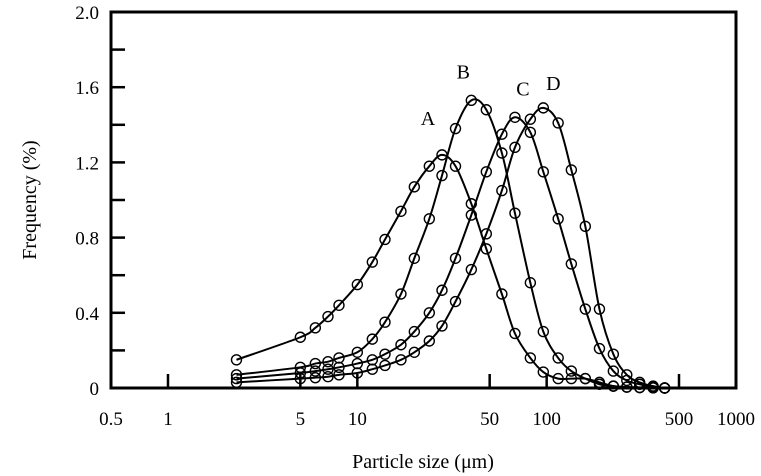  I want to click on x-tick-label: 10, so click(357, 419).